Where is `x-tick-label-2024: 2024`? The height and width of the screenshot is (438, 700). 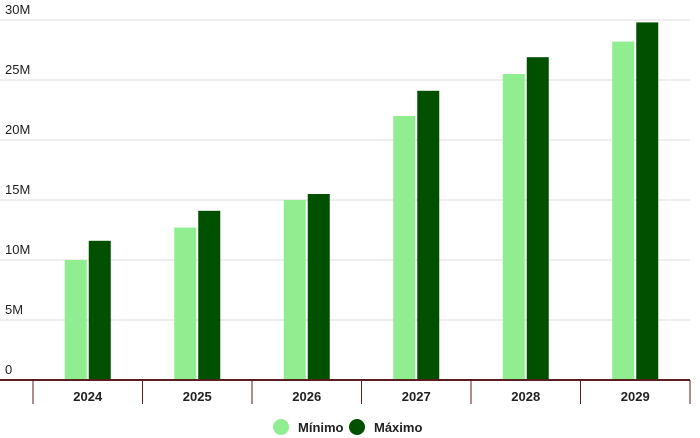 x-tick-label-2024: 2024 is located at coordinates (88, 396).